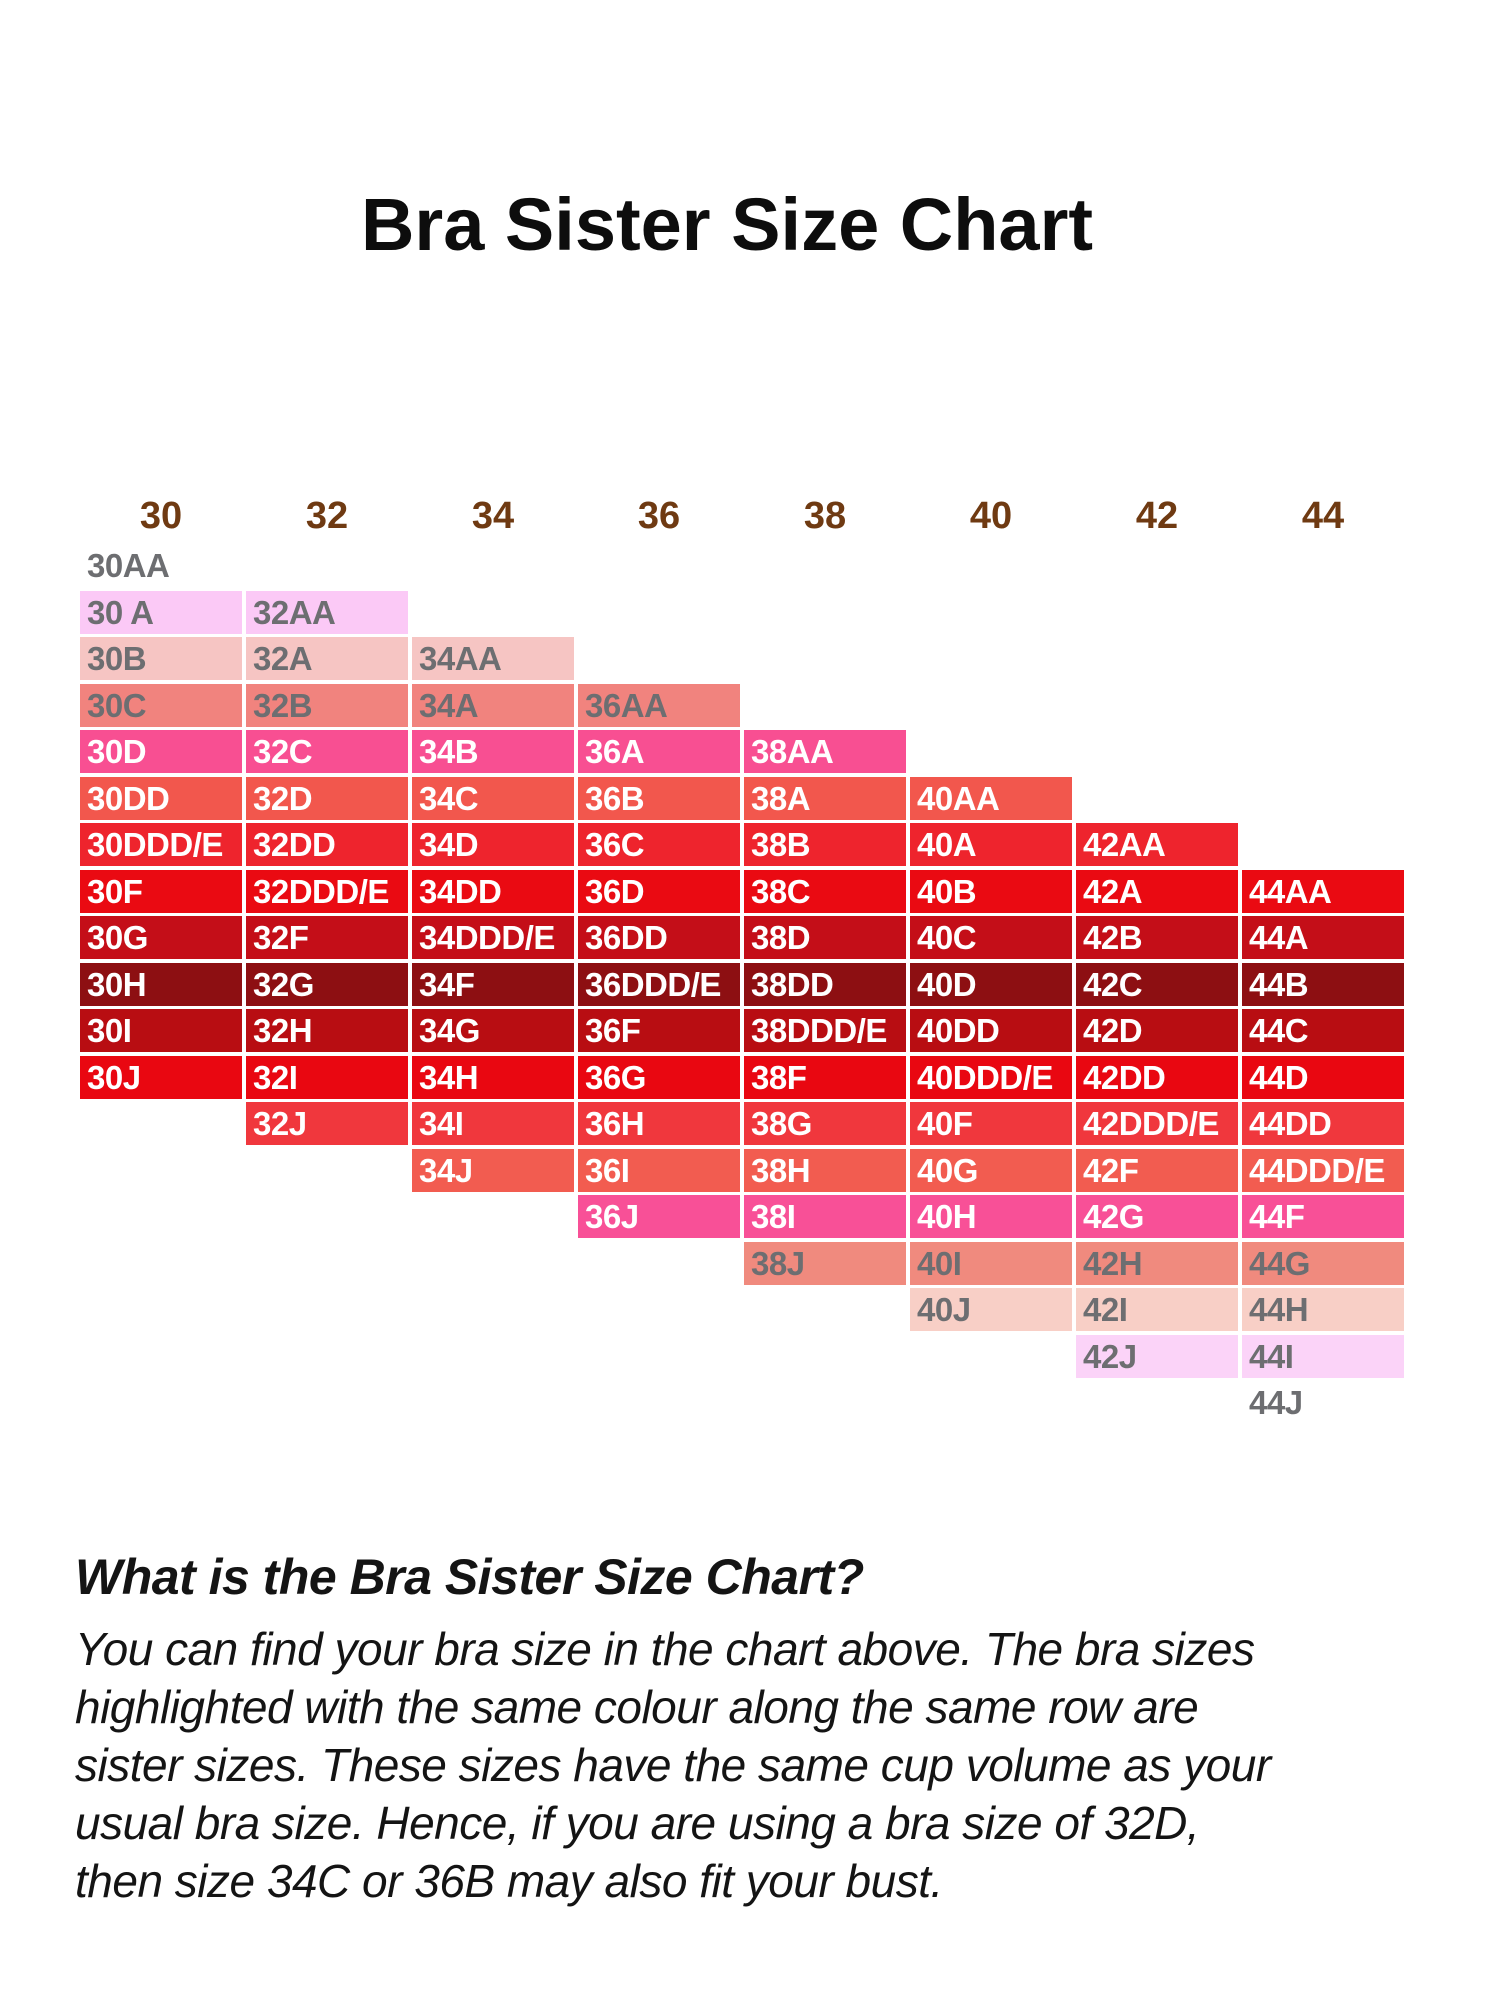  I want to click on size-cell-32AA: 32AA, so click(327, 612).